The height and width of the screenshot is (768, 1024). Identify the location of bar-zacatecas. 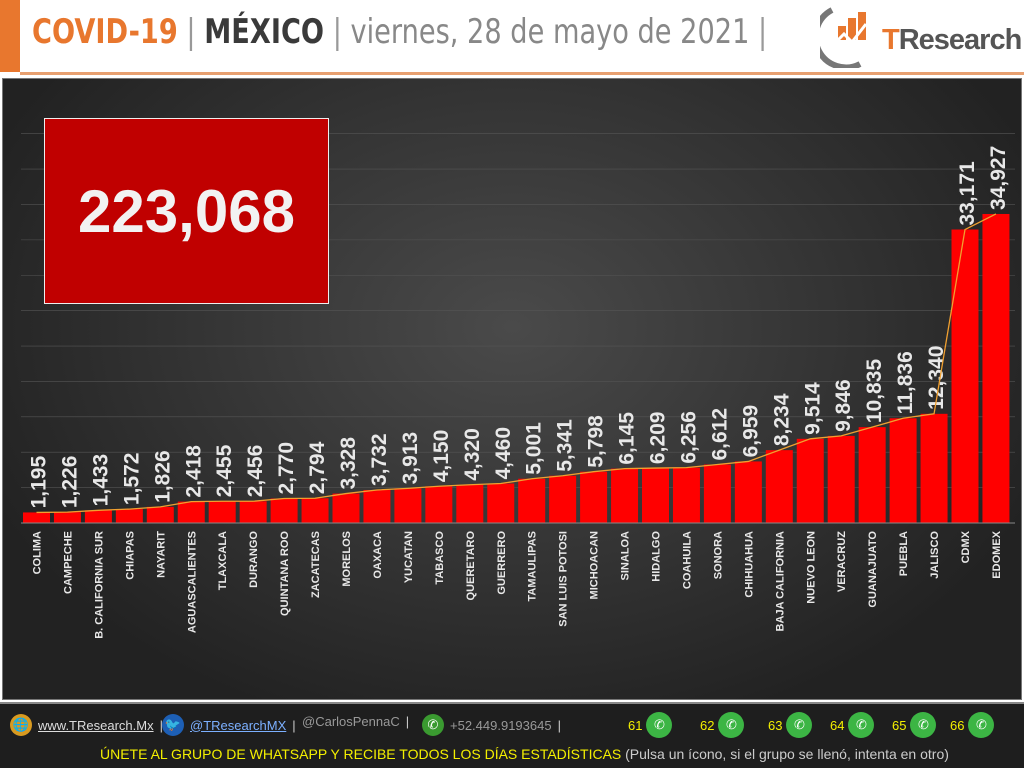
(315, 510).